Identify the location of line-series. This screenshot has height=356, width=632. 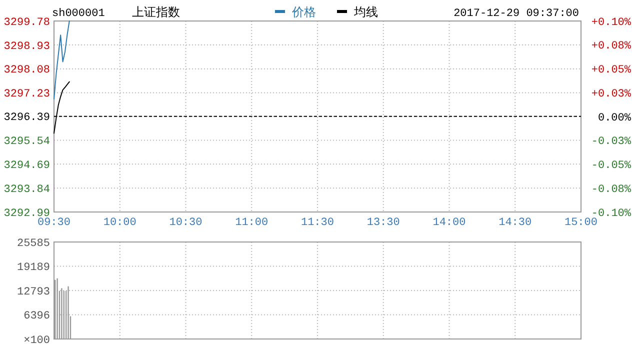
(62, 60).